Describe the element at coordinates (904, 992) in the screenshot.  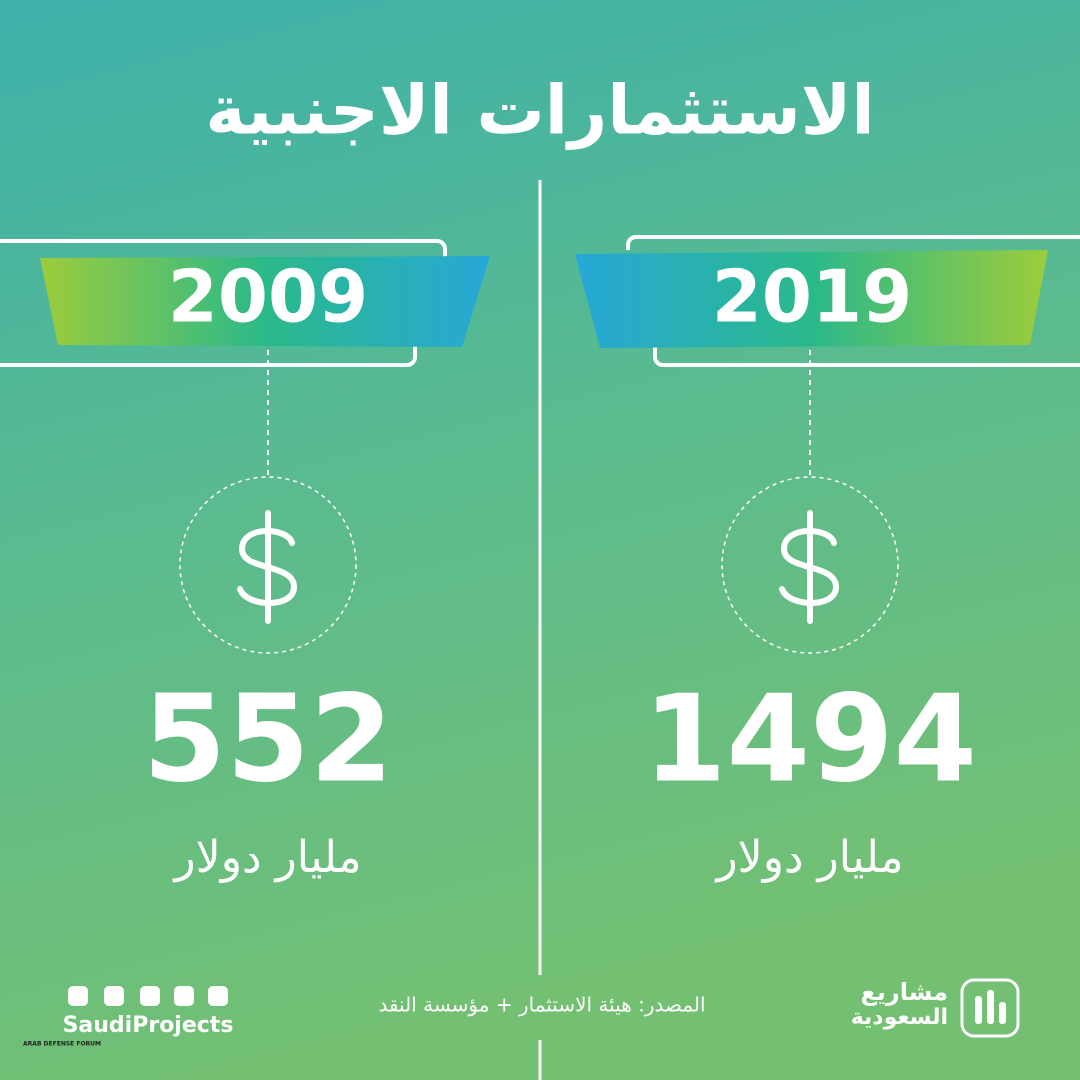
I see `brand: مشاريع` at that location.